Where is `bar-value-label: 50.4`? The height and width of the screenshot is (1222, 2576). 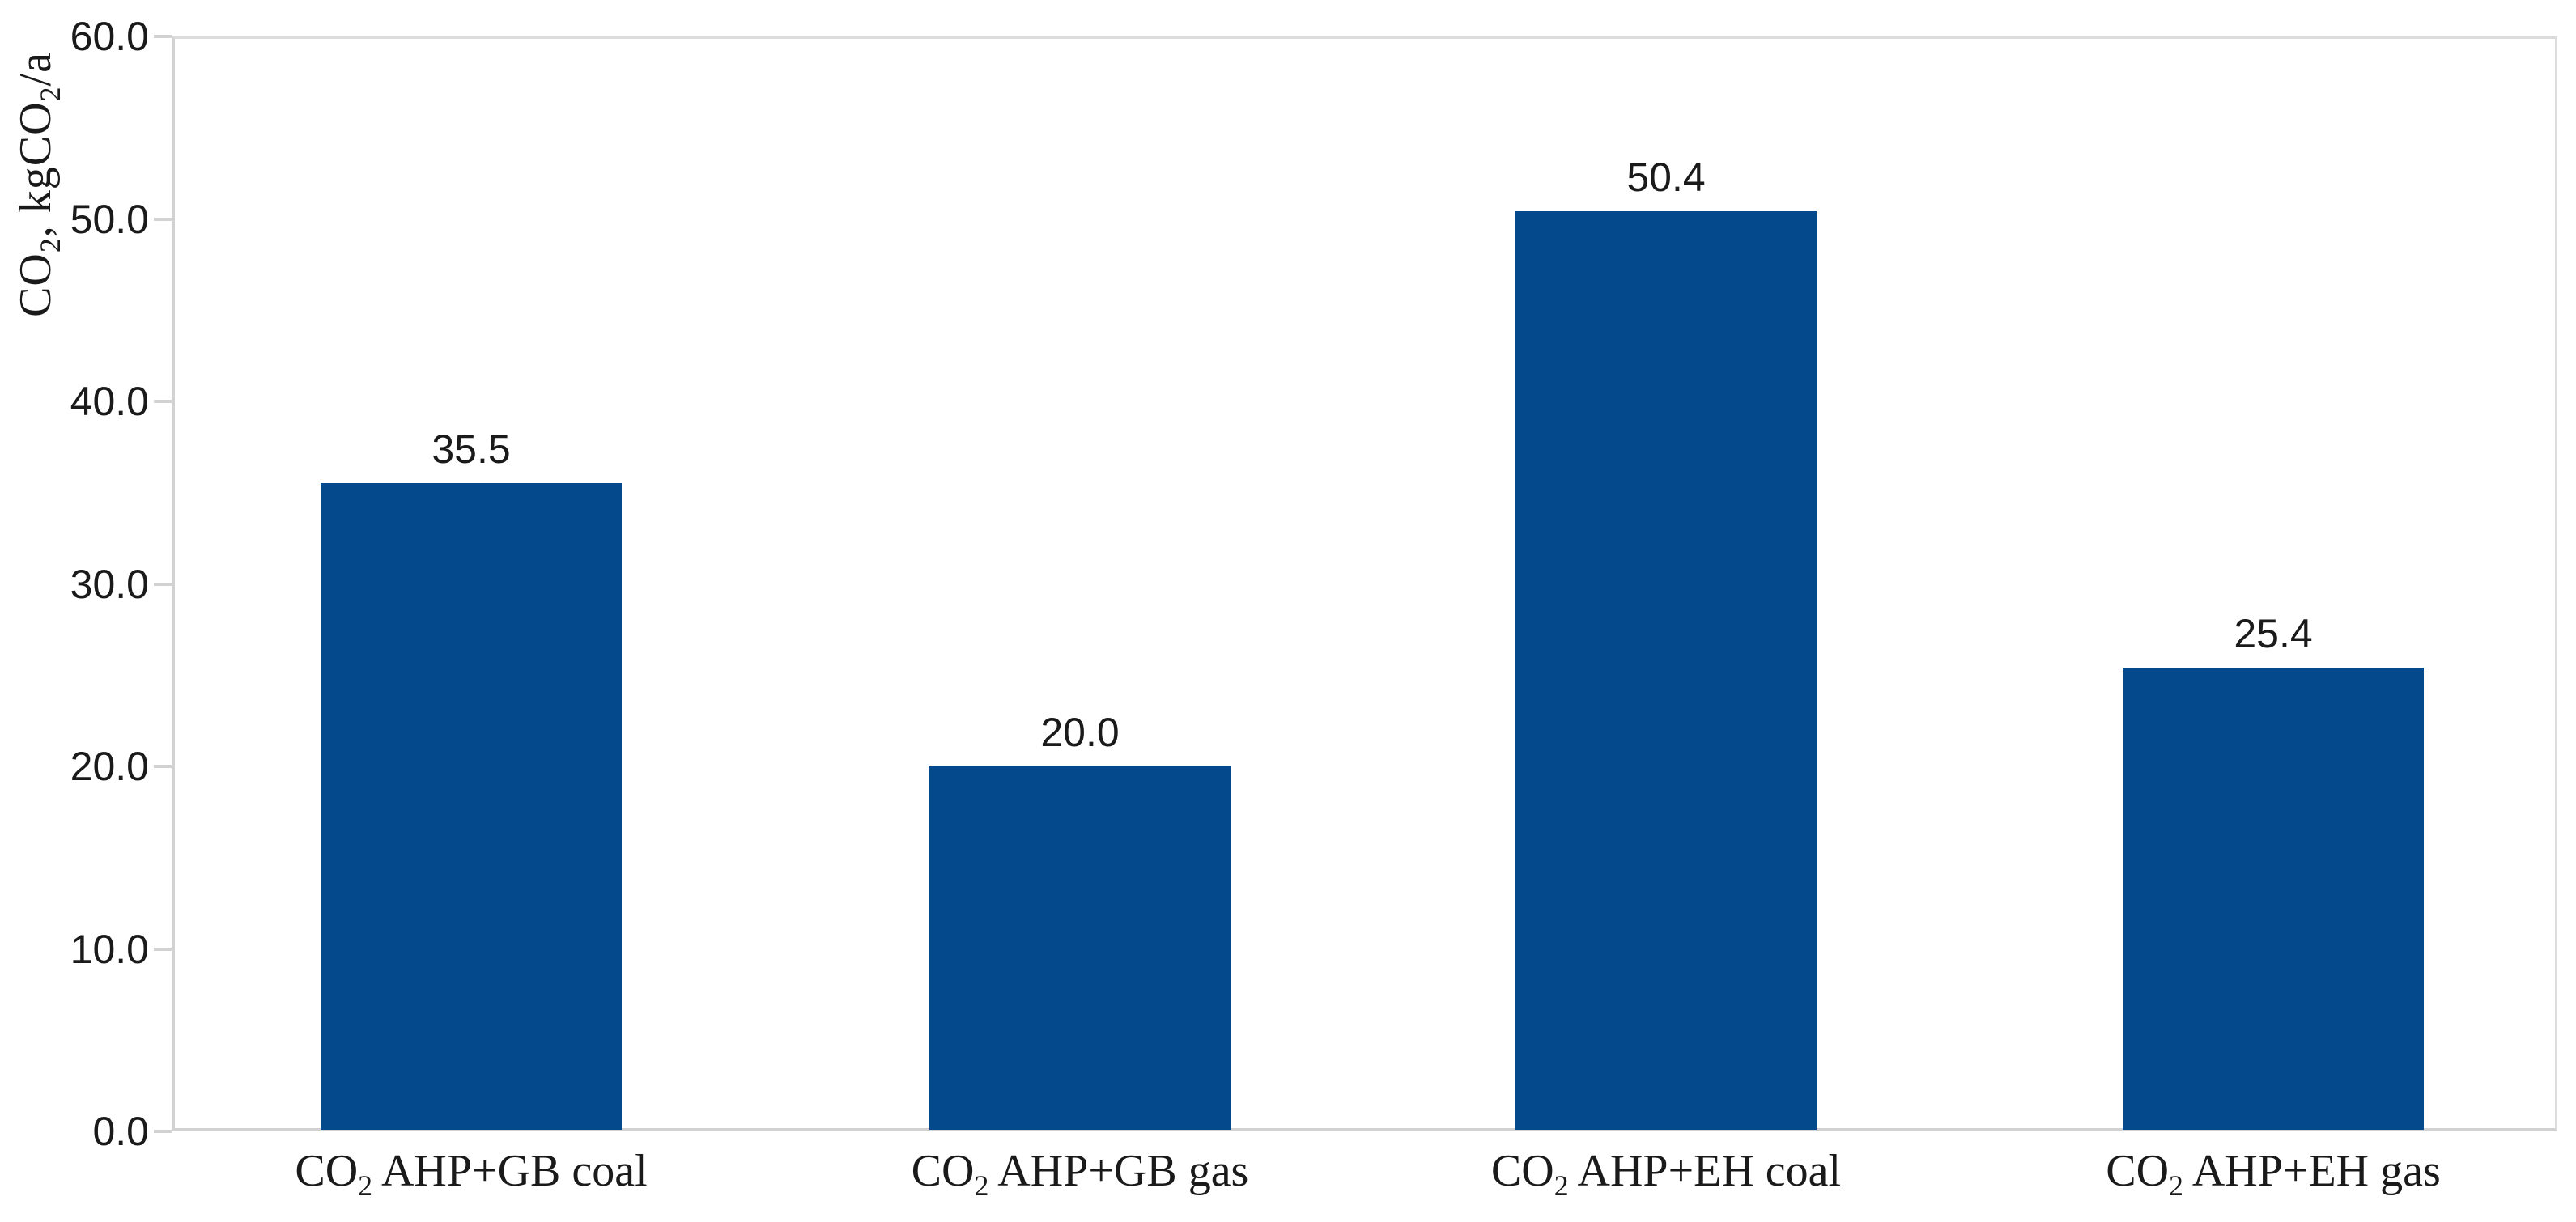 bar-value-label: 50.4 is located at coordinates (1666, 177).